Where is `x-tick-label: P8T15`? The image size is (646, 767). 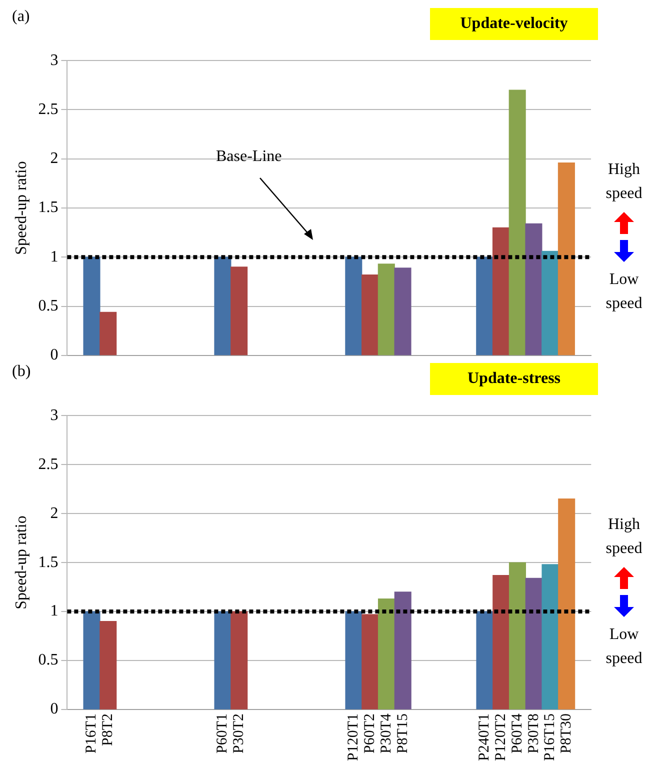 x-tick-label: P8T15 is located at coordinates (402, 733).